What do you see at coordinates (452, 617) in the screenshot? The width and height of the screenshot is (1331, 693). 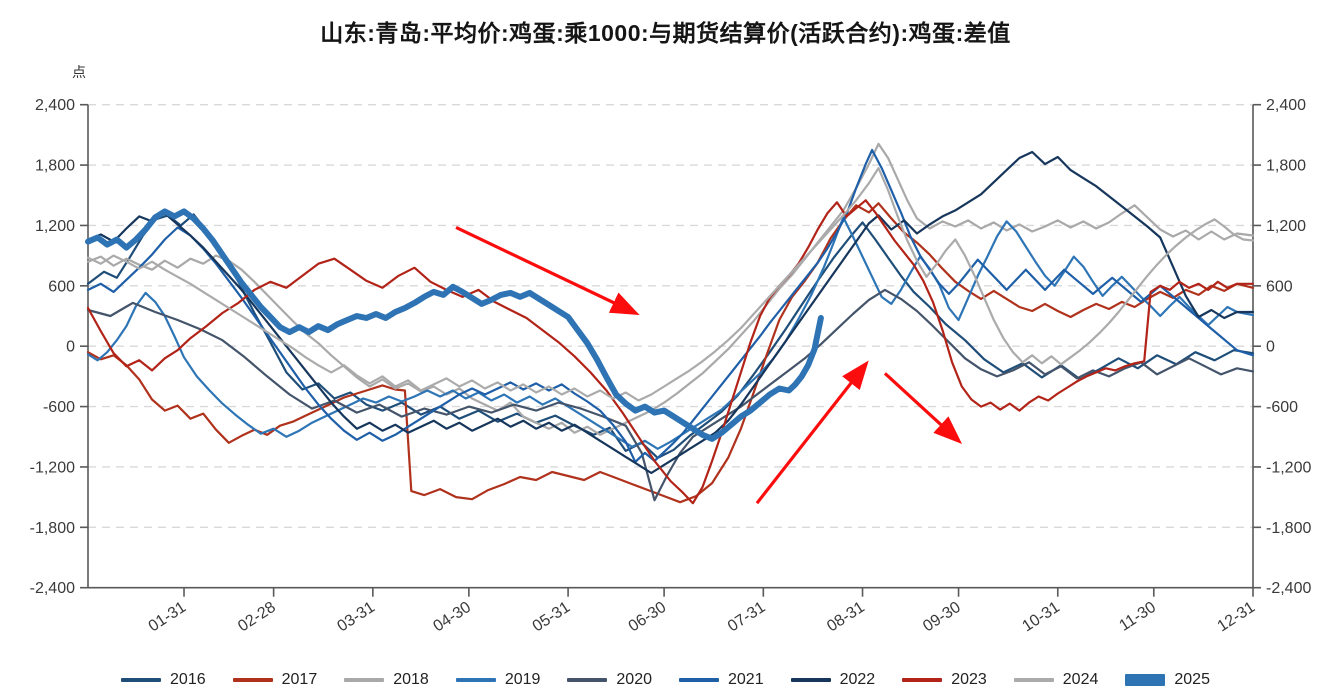 I see `x-axis-label: 04-30` at bounding box center [452, 617].